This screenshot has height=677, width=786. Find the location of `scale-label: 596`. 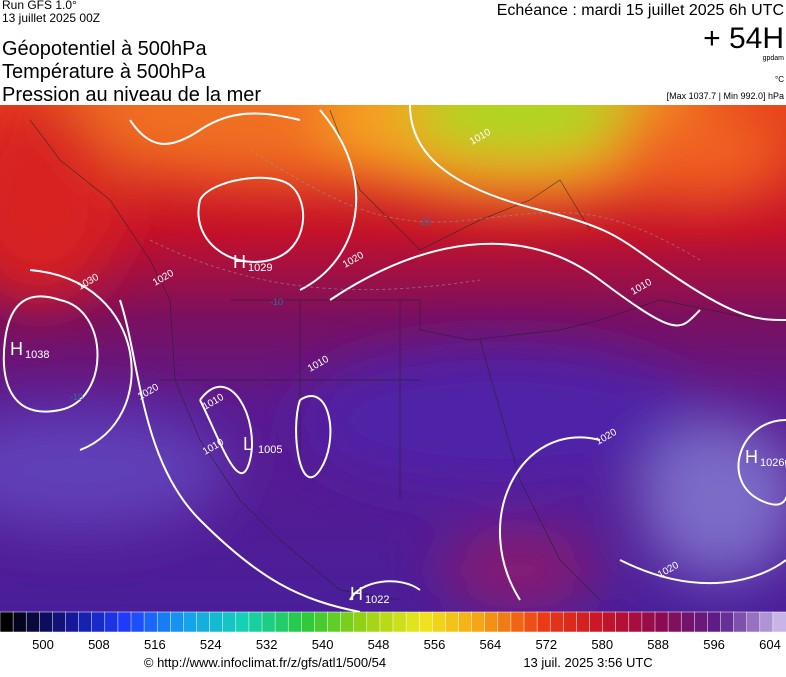

scale-label: 596 is located at coordinates (714, 644).